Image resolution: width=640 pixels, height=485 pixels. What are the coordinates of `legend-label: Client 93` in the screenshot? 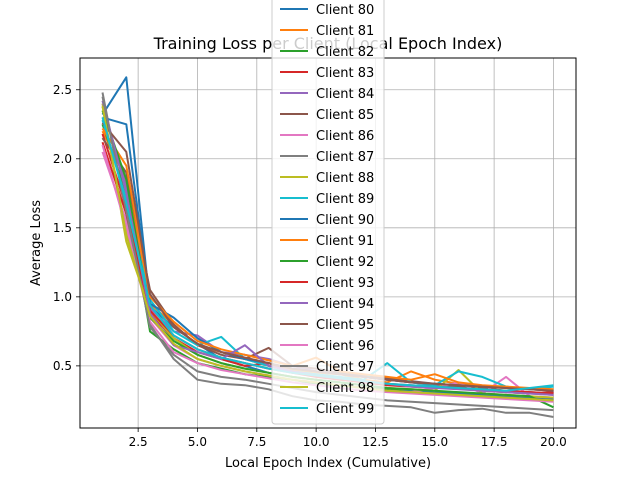 It's located at (345, 283).